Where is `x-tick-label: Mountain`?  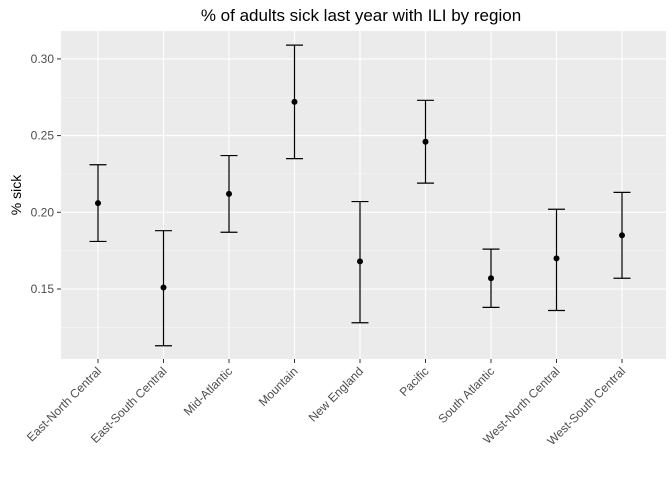
x-tick-label: Mountain is located at coordinates (278, 386).